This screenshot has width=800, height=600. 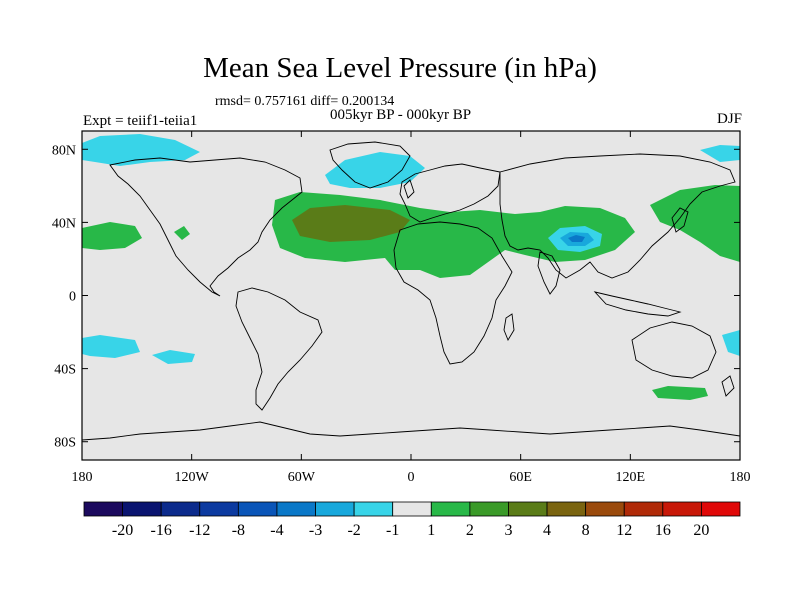 I want to click on colorbar-label: -16, so click(x=161, y=530).